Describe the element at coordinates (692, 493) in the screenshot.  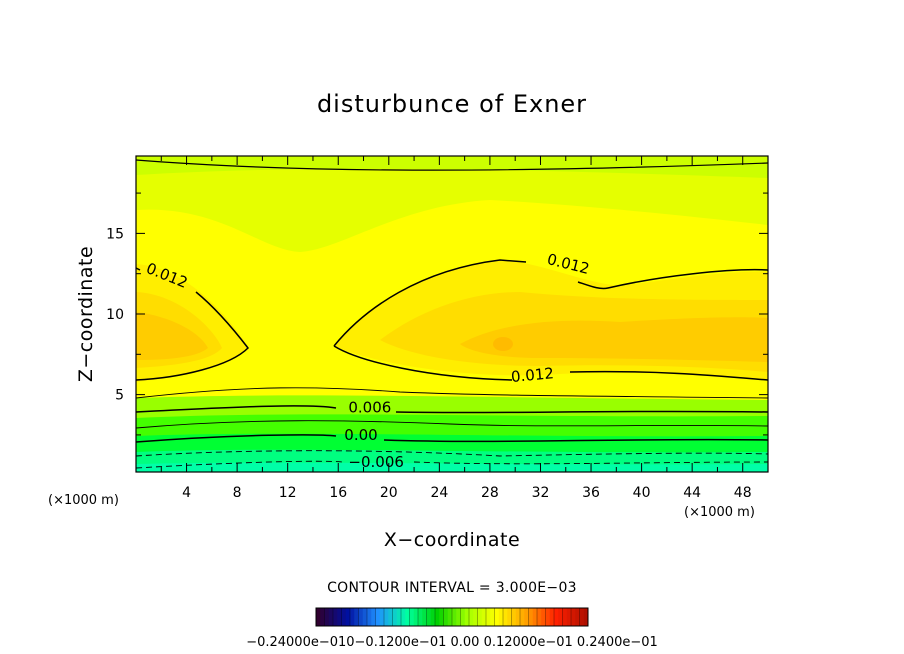
I see `x-tick-label-10: 44` at that location.